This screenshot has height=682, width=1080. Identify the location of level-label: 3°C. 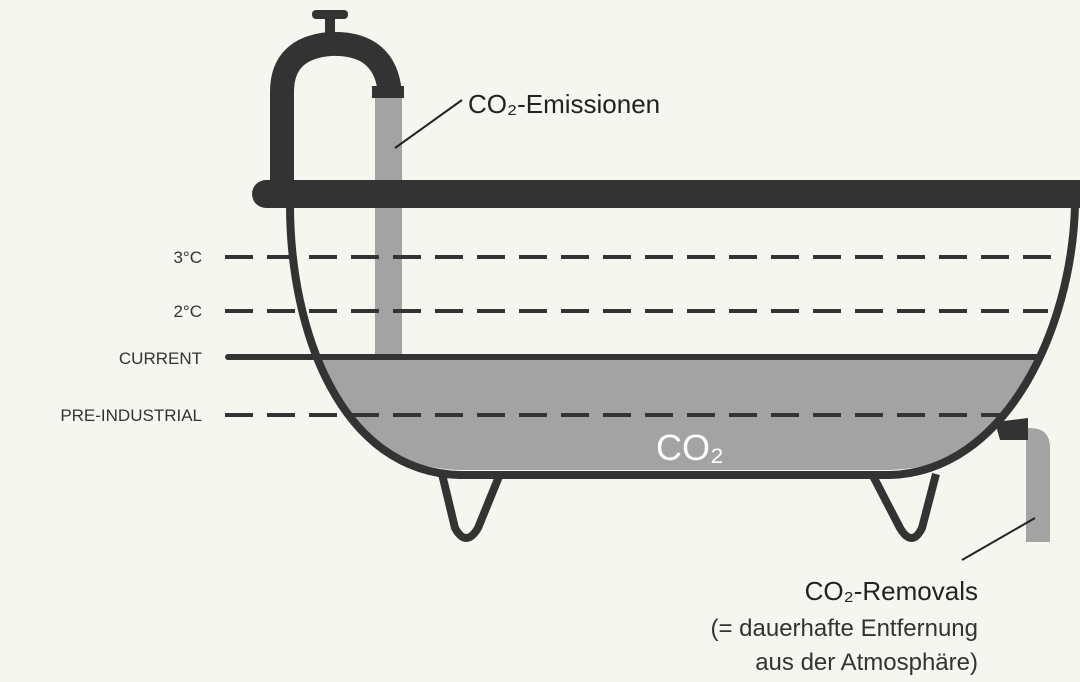
(187, 257).